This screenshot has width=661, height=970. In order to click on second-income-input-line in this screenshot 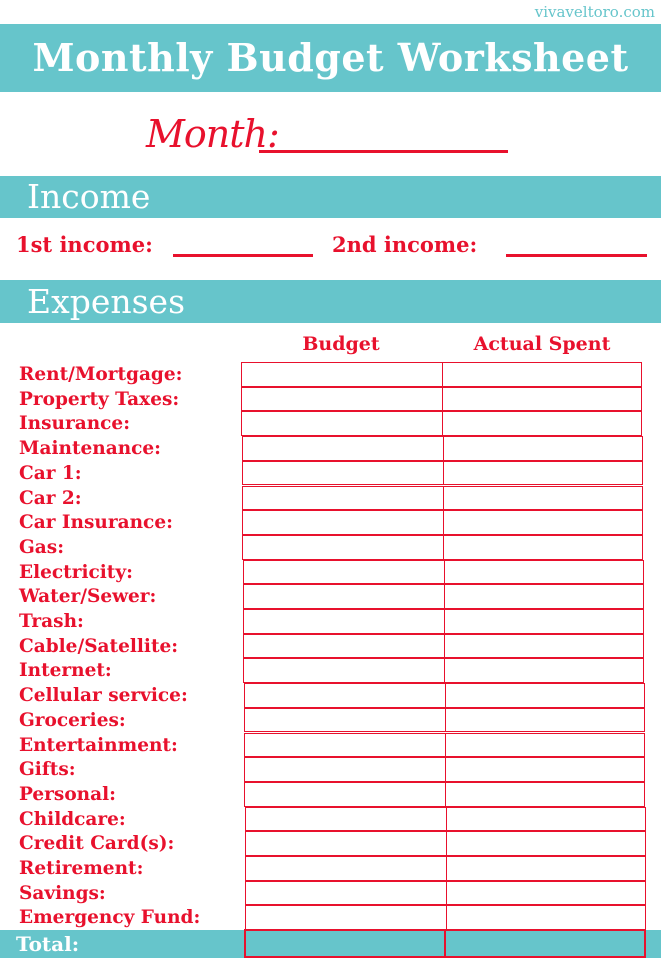, I will do `click(576, 255)`.